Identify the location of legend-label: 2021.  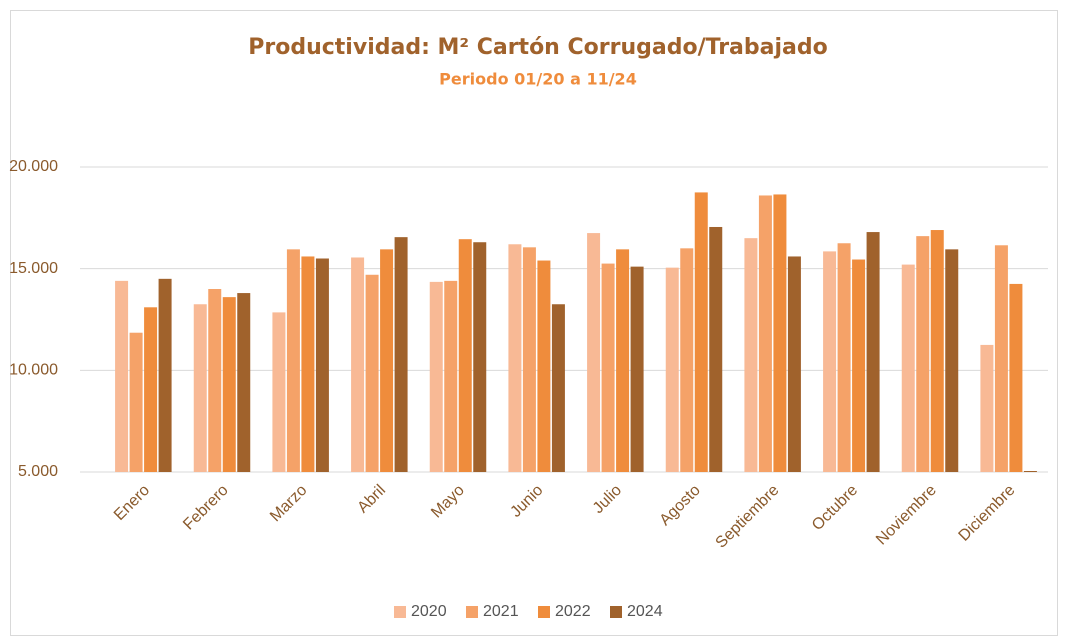
(501, 611).